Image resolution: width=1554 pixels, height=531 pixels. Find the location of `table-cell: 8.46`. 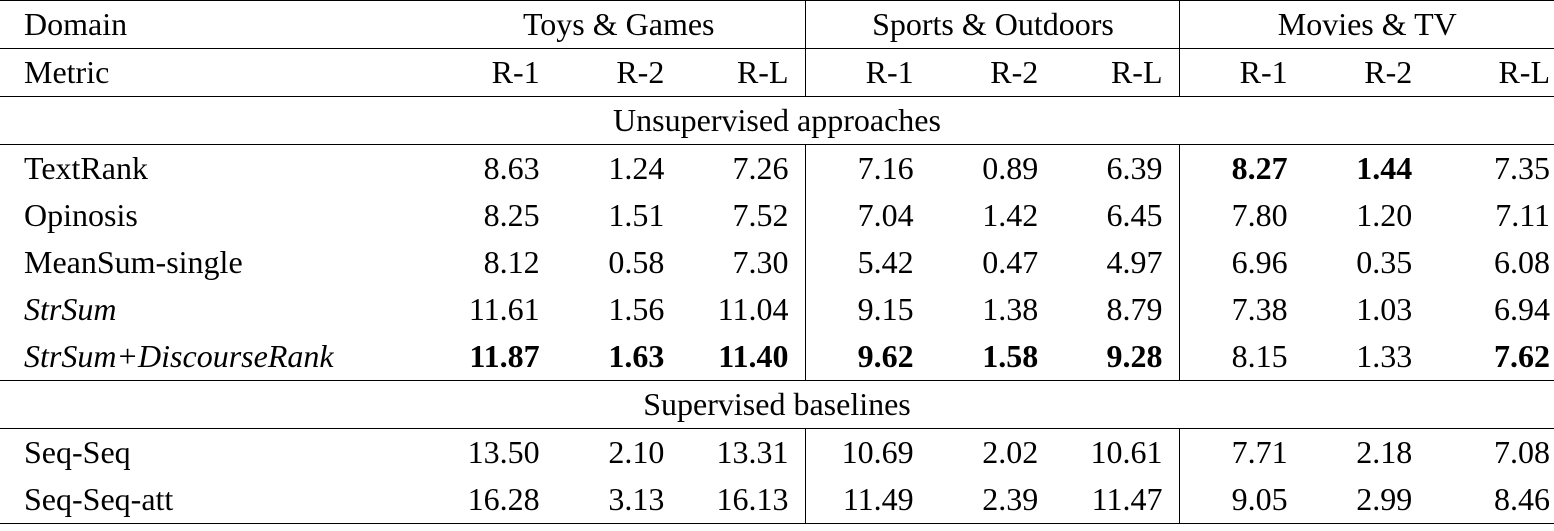

table-cell: 8.46 is located at coordinates (1491, 500).